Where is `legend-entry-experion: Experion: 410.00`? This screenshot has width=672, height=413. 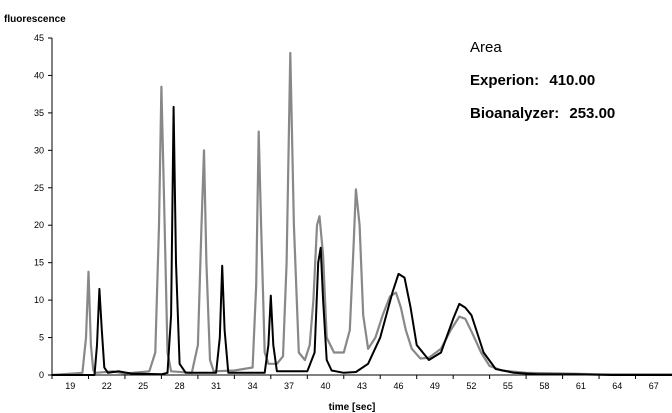 legend-entry-experion: Experion: 410.00 is located at coordinates (532, 80).